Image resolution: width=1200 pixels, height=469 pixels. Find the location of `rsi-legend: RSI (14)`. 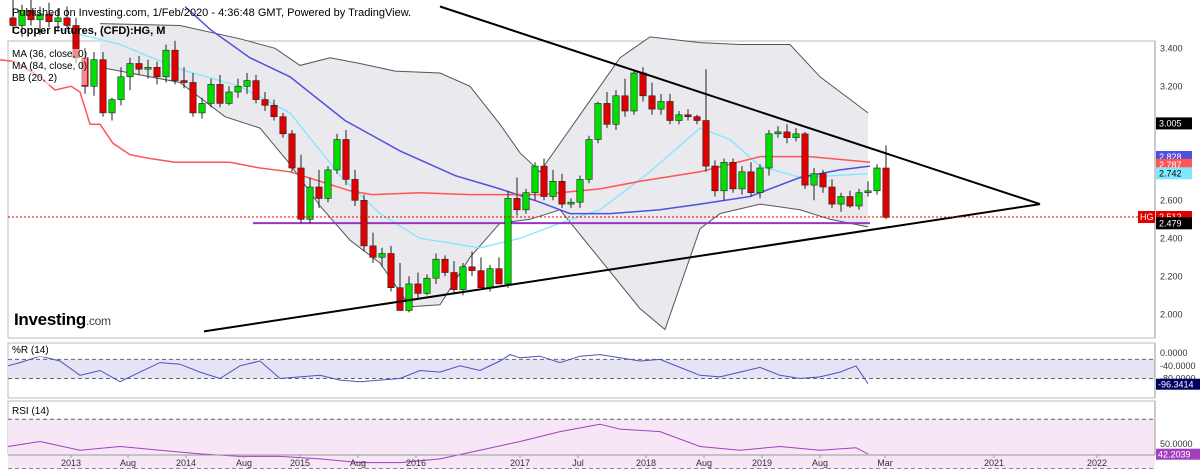

rsi-legend: RSI (14) is located at coordinates (31, 412).